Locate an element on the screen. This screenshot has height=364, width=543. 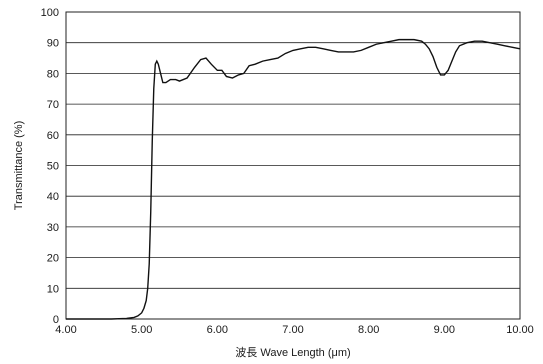
y-tick-label: 50 is located at coordinates (53, 167).